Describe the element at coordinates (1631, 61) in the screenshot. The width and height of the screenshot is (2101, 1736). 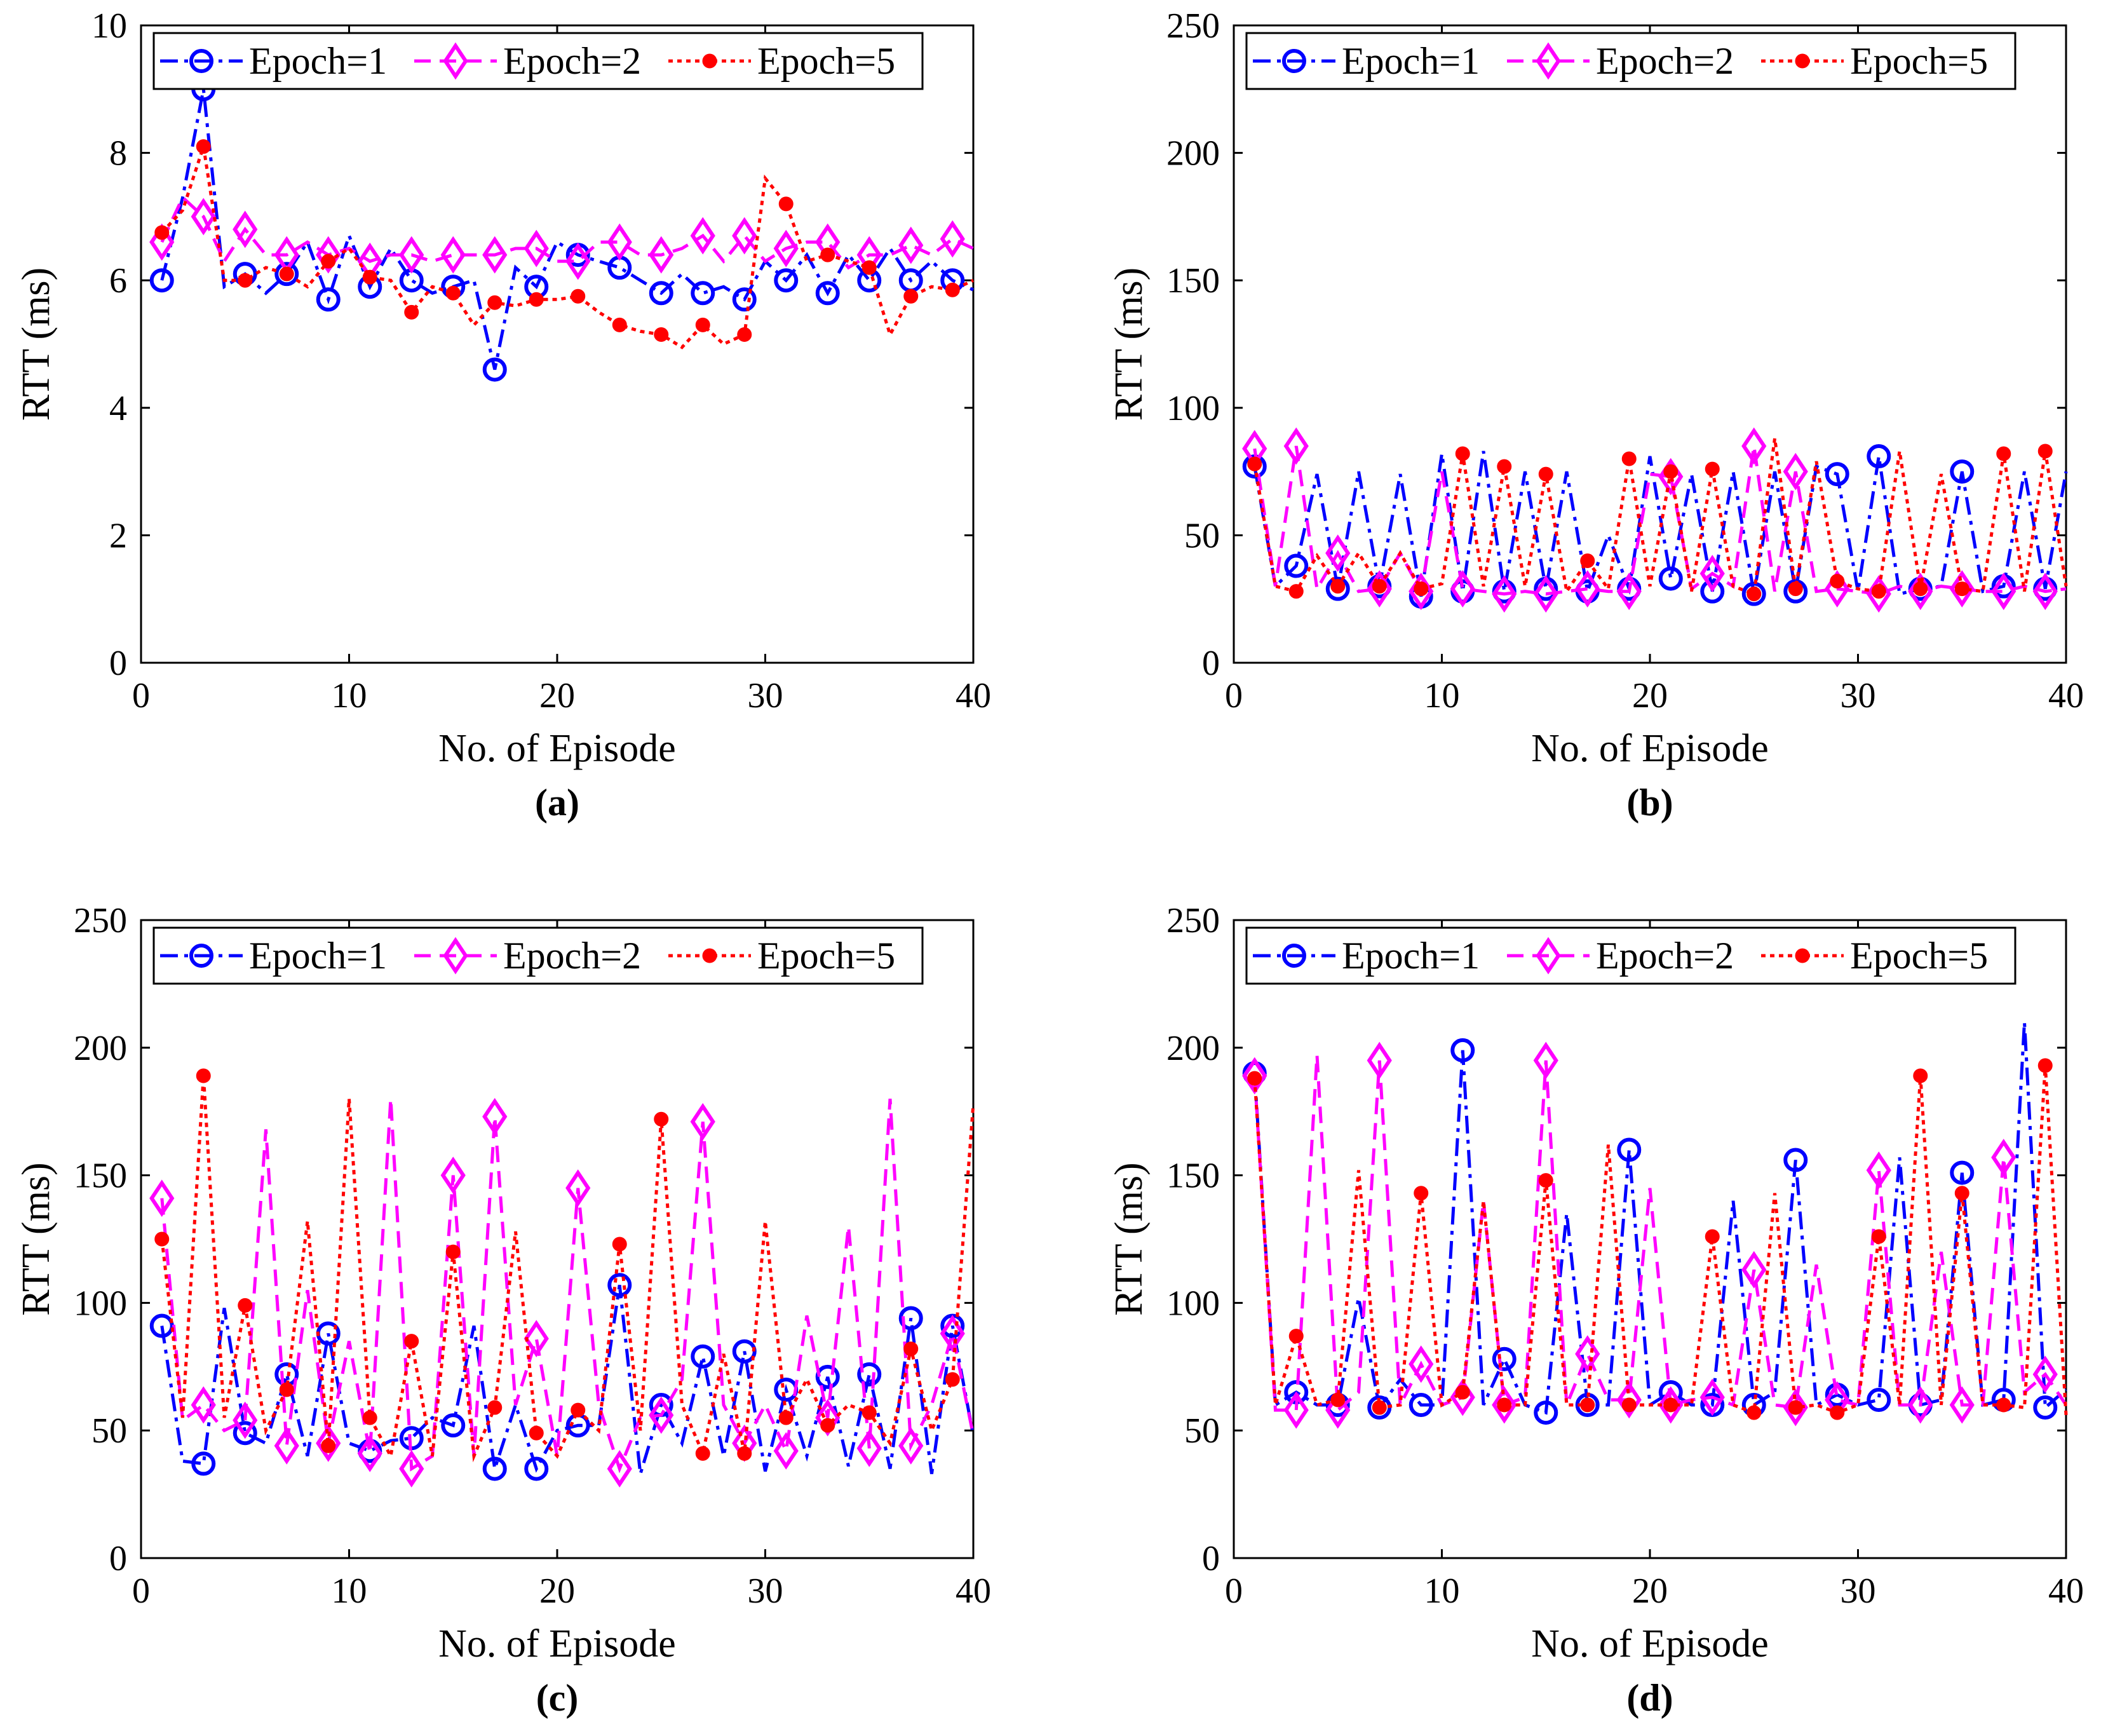
I see `legend: Epoch=1 Epoch=2 Epoch=5` at that location.